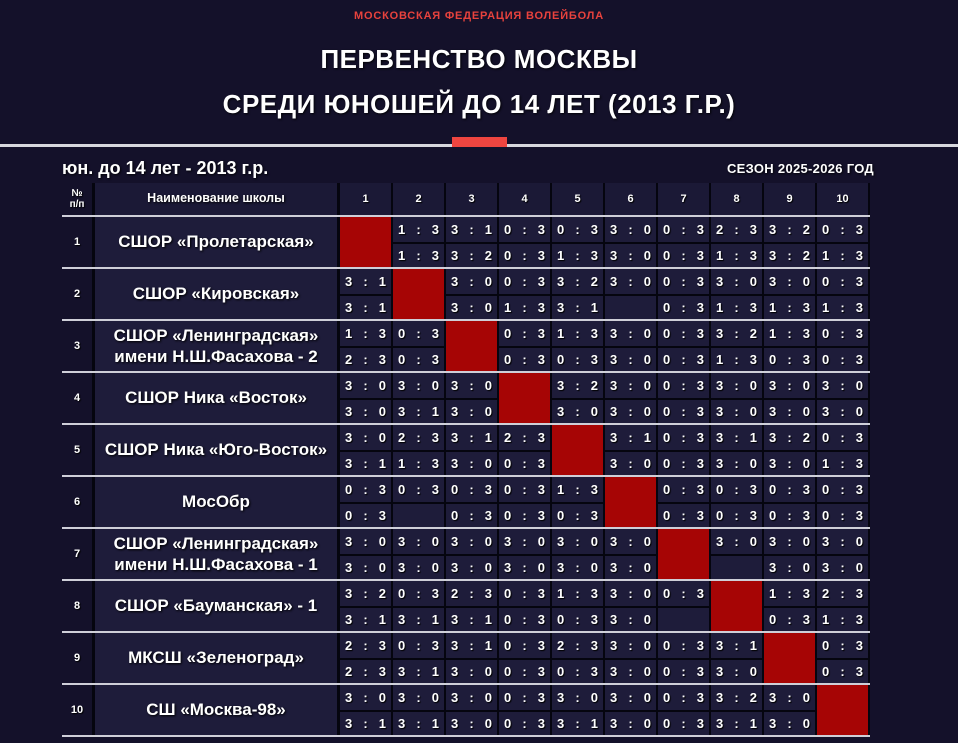  What do you see at coordinates (789, 254) in the screenshot?
I see `game-score: 3:2` at bounding box center [789, 254].